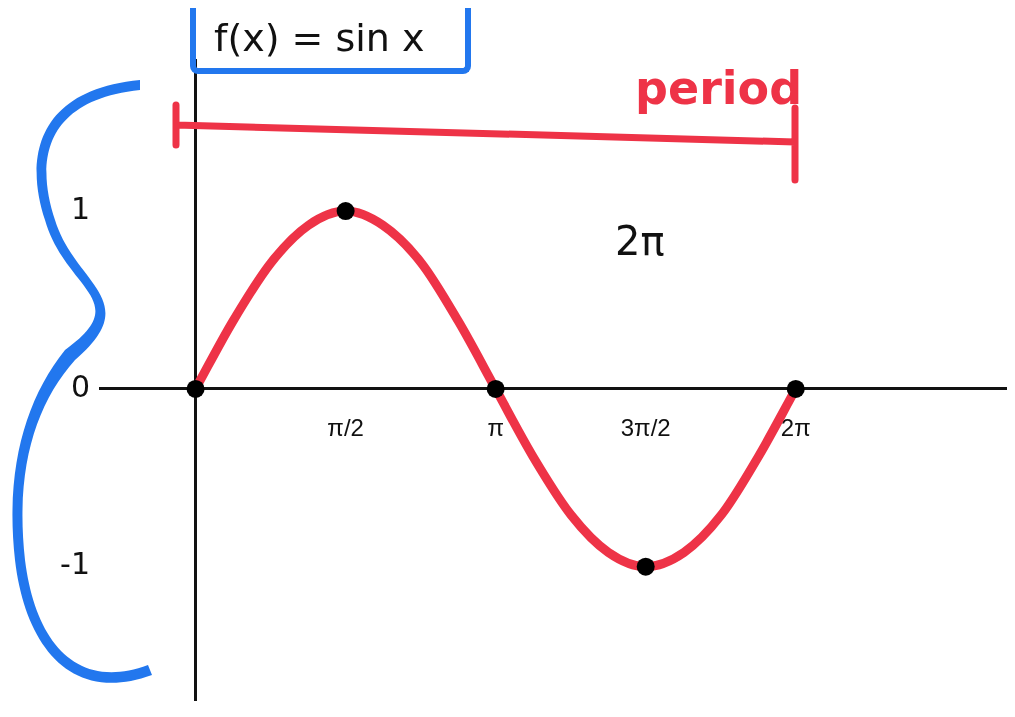 Image resolution: width=1015 pixels, height=717 pixels. I want to click on chart-title: f(x) = sin x, so click(330, 41).